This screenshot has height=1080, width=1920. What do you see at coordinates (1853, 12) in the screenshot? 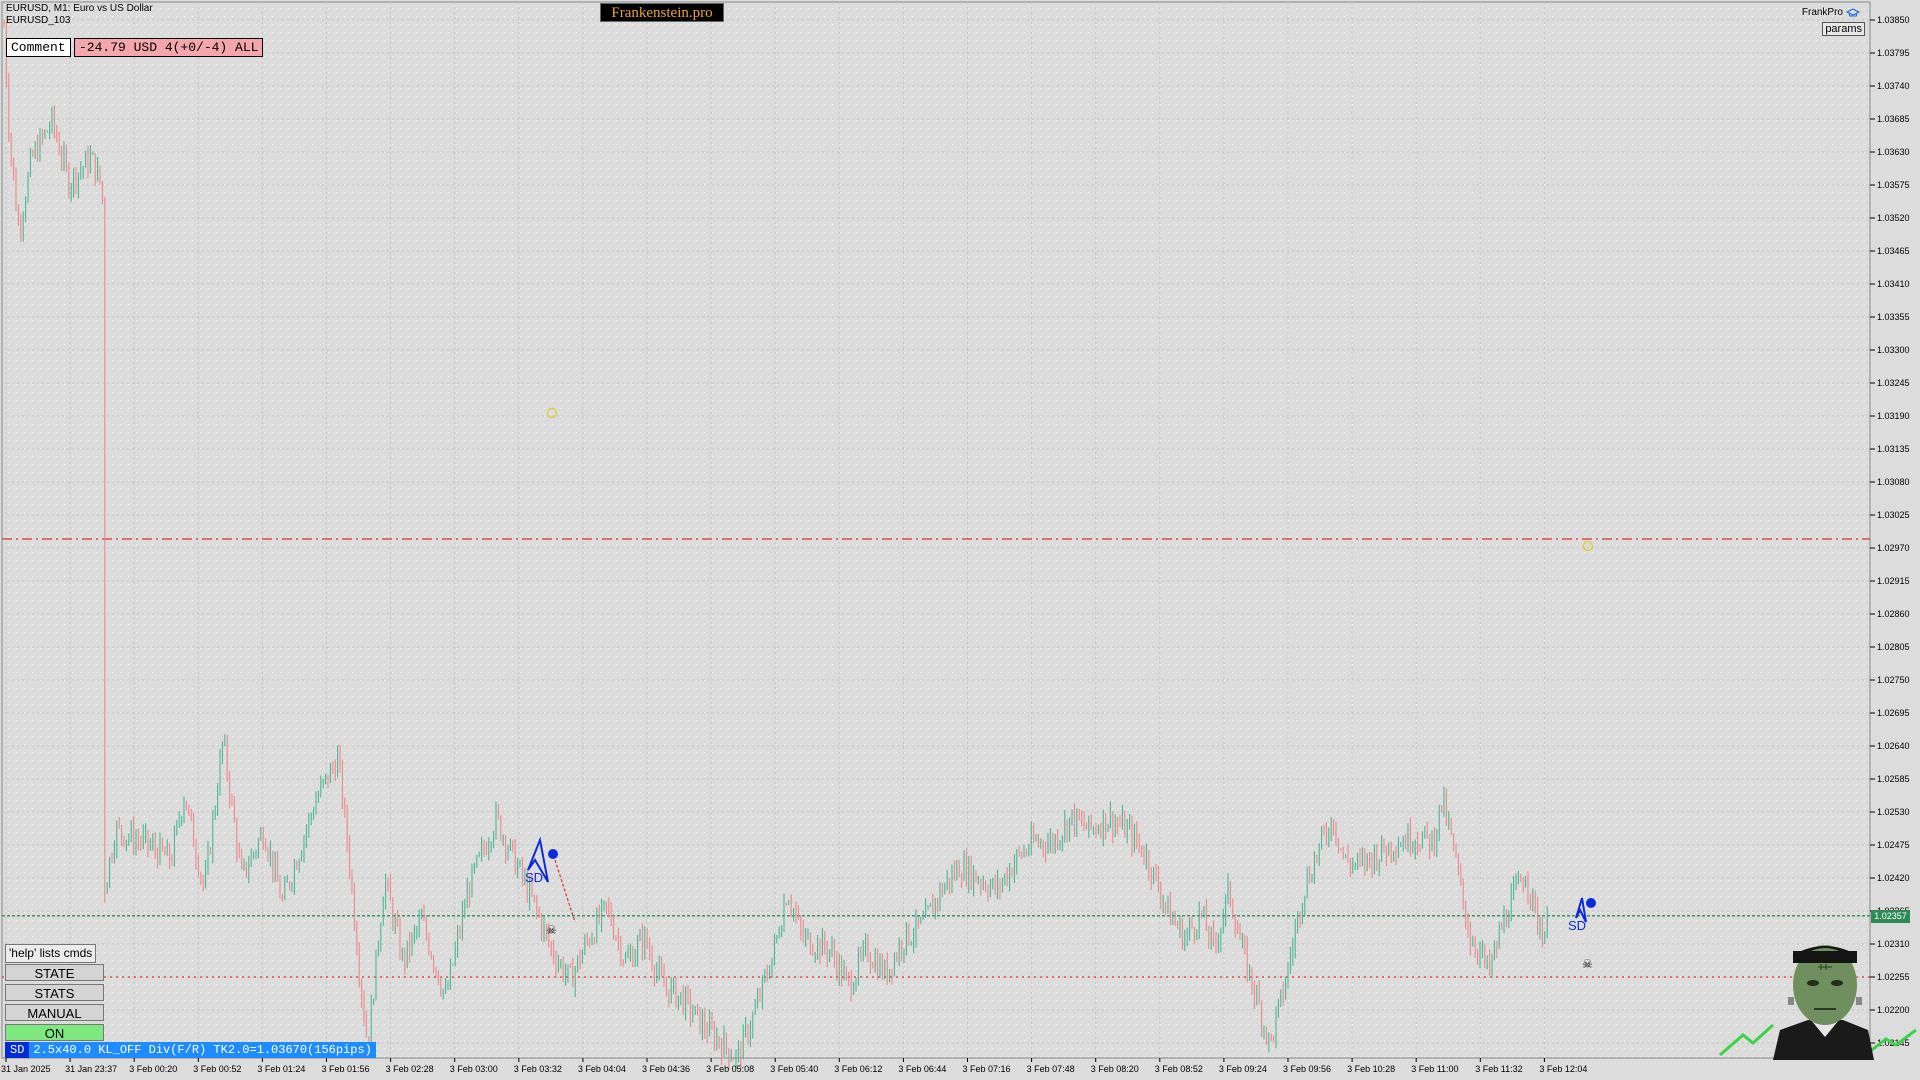
I see `graduation-cap-icon` at bounding box center [1853, 12].